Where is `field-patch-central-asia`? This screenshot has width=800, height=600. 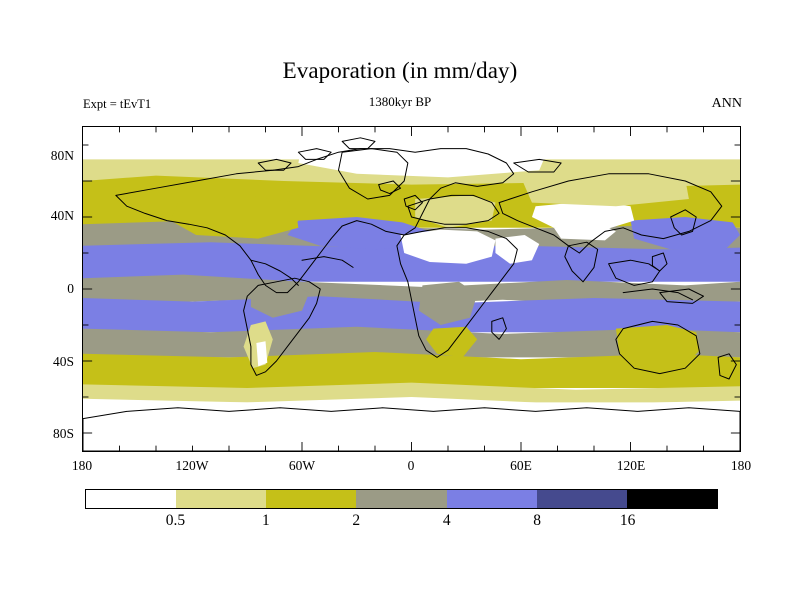
field-patch-central-asia is located at coordinates (583, 215).